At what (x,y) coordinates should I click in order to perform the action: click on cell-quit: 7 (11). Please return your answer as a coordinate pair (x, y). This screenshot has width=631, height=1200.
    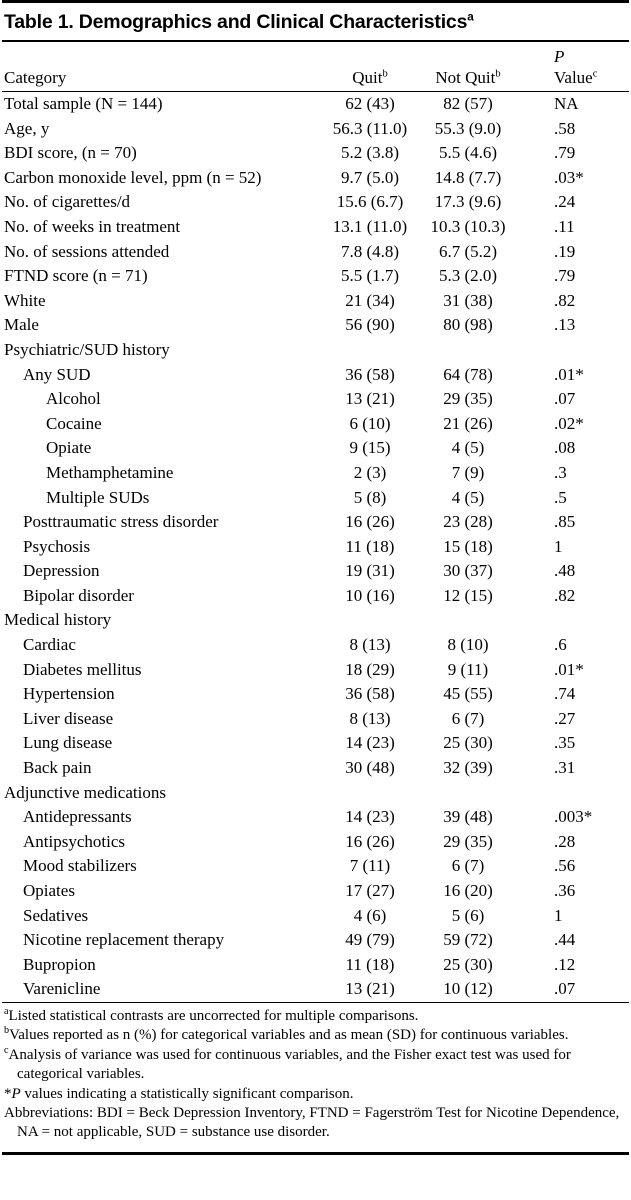
    Looking at the image, I should click on (370, 866).